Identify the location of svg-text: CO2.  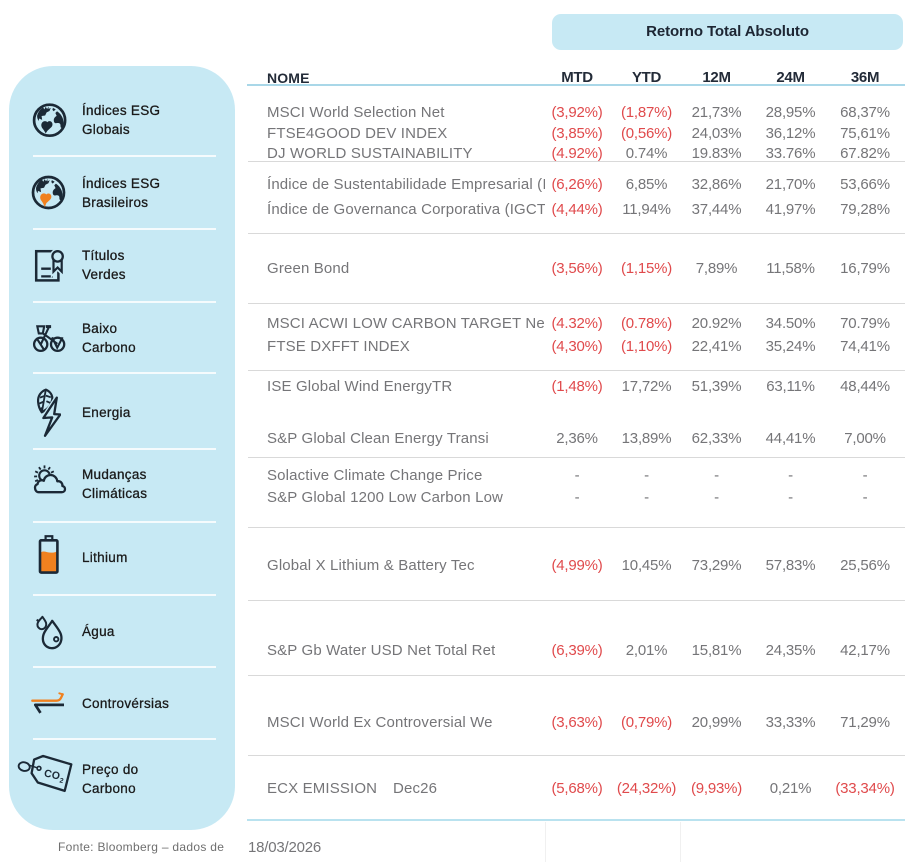
(53, 776).